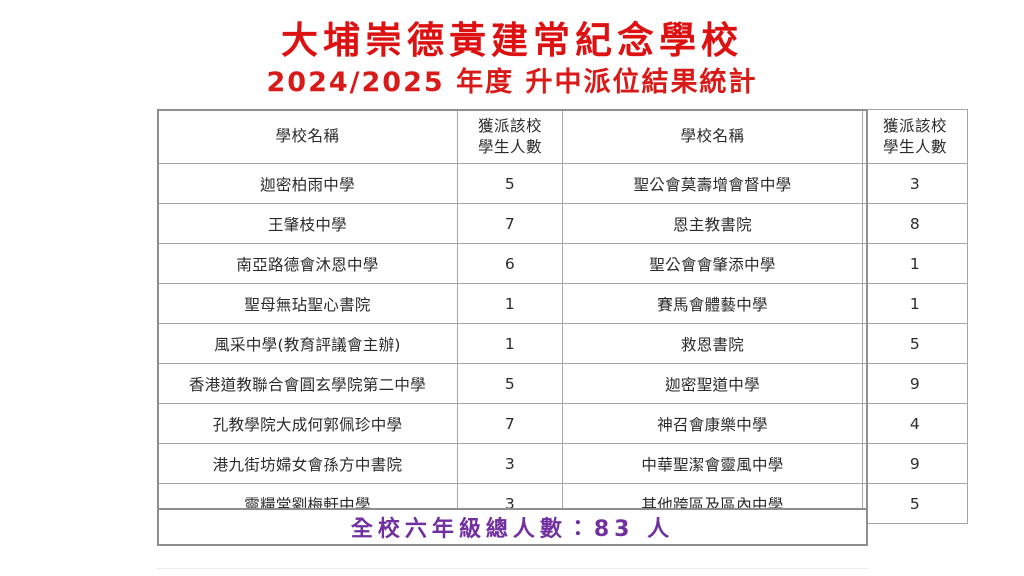  What do you see at coordinates (509, 125) in the screenshot?
I see `column-header-count-left-line1: 獲派該校` at bounding box center [509, 125].